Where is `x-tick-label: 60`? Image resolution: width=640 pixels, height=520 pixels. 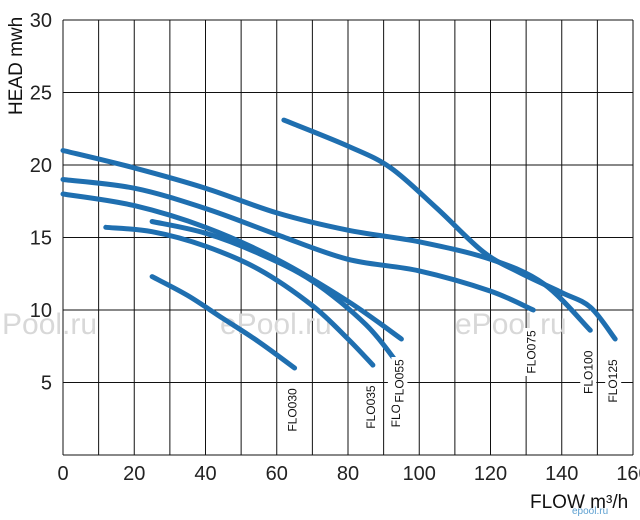
x-tick-label: 60 is located at coordinates (277, 474).